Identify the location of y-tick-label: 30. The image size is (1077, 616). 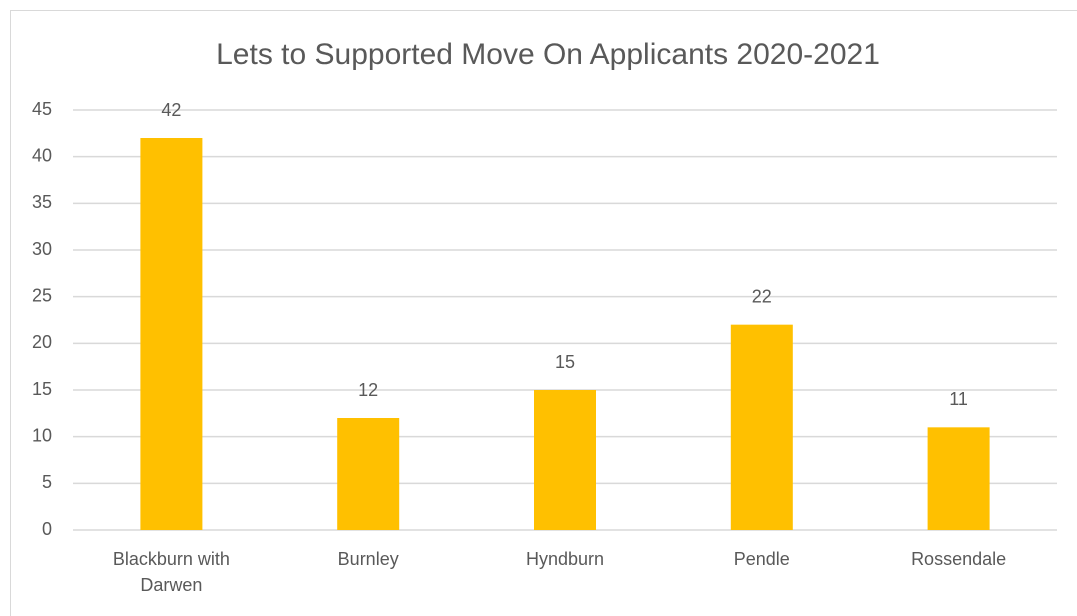
(42, 249).